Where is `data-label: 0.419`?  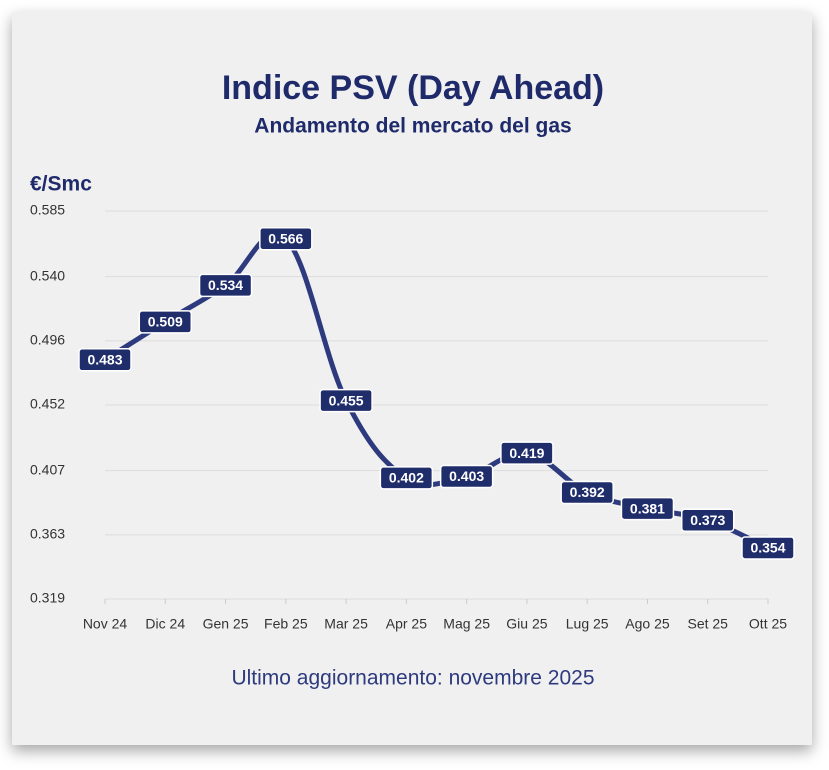 data-label: 0.419 is located at coordinates (527, 453).